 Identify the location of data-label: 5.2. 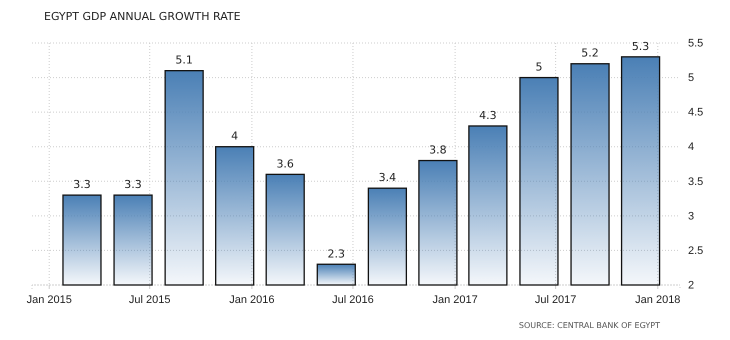
(590, 53).